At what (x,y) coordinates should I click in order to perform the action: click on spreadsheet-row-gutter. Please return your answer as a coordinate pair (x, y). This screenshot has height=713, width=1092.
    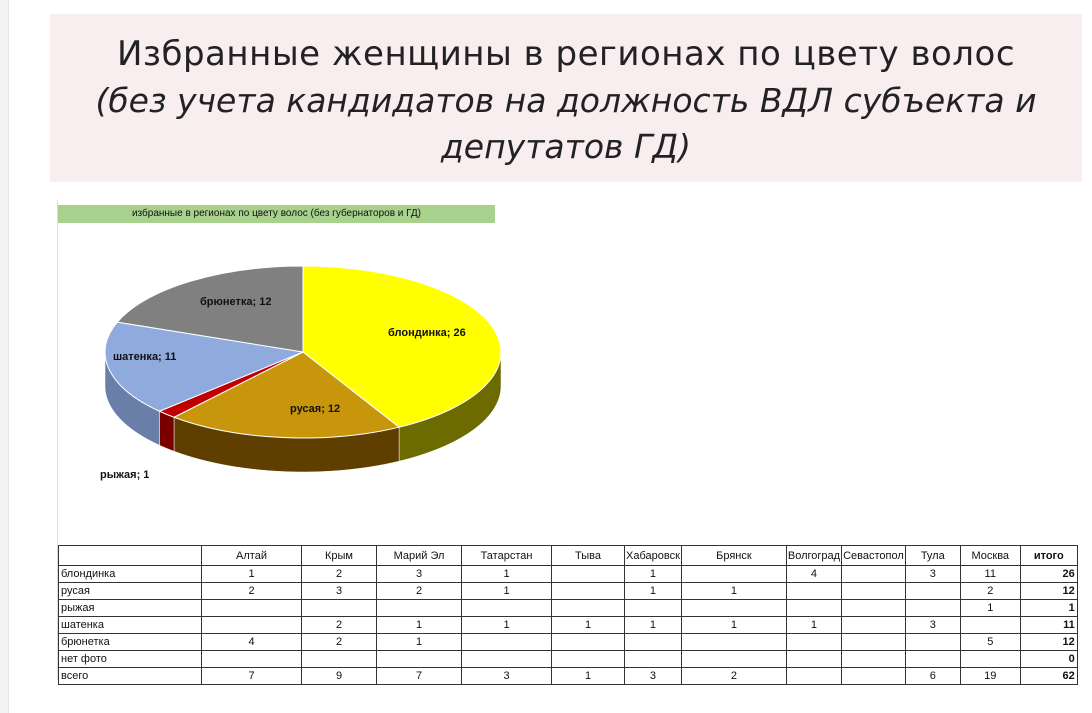
    Looking at the image, I should click on (51, 440).